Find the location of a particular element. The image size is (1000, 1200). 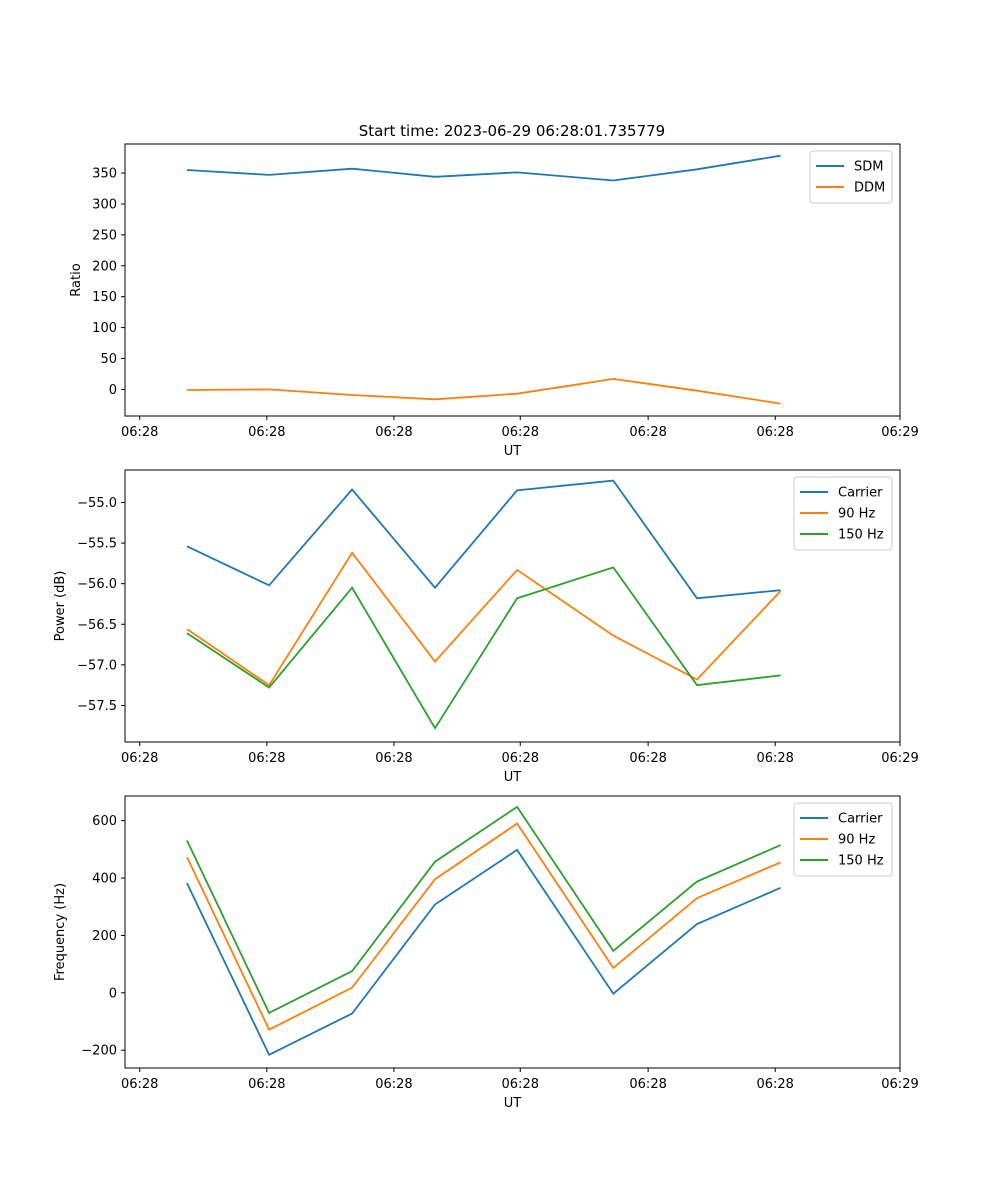

y-tick-label: 600 is located at coordinates (104, 821).